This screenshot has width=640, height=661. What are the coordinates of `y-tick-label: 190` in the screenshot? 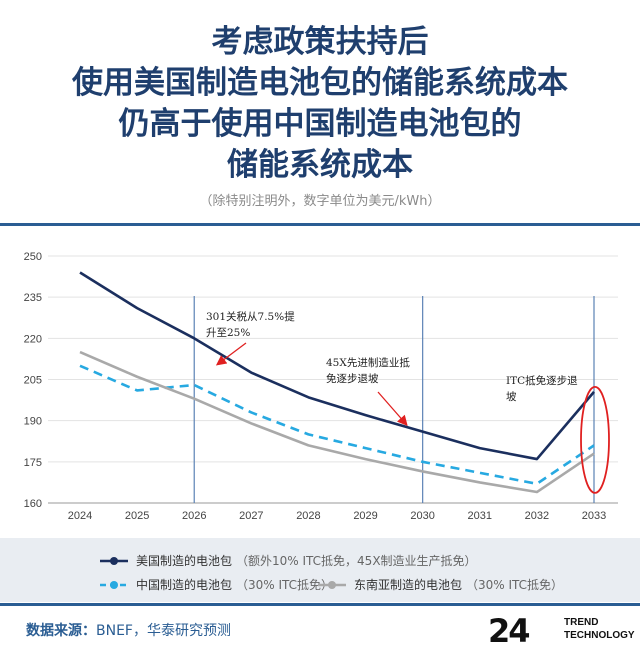 It's located at (33, 422).